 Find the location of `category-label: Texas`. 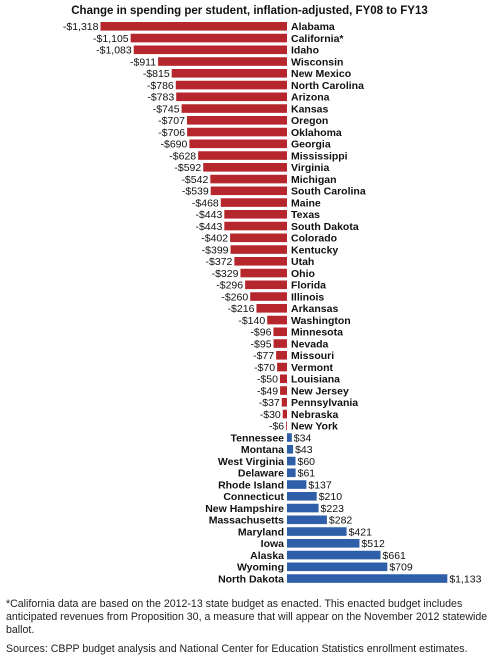

category-label: Texas is located at coordinates (305, 215).